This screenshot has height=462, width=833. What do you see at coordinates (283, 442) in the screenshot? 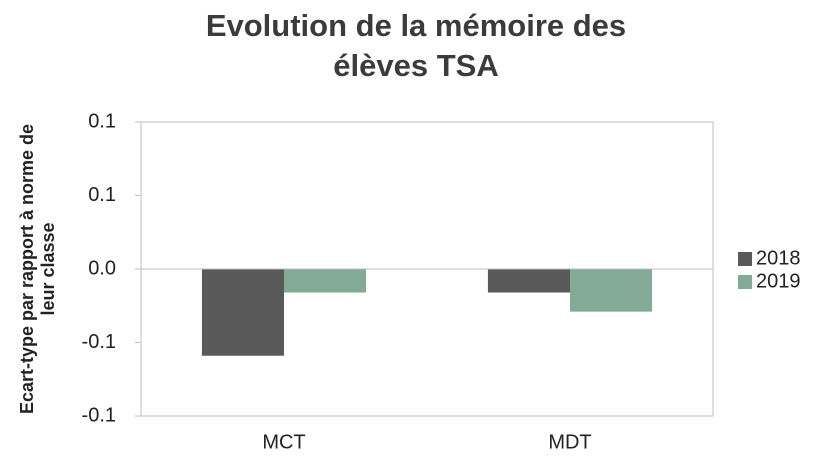
I see `x-tick-label: MCT` at bounding box center [283, 442].